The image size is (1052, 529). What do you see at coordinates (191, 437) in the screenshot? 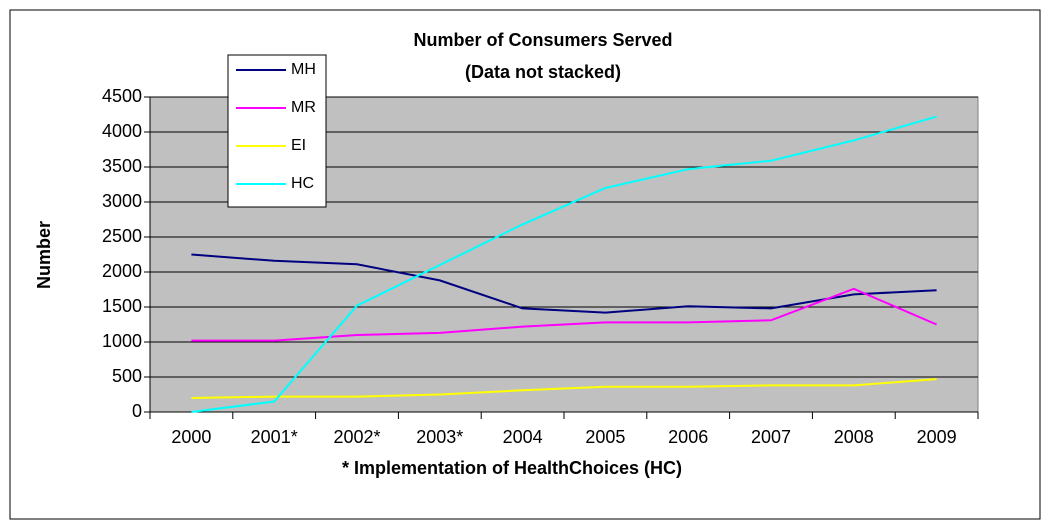
I see `x-tick-label: 2000` at bounding box center [191, 437].